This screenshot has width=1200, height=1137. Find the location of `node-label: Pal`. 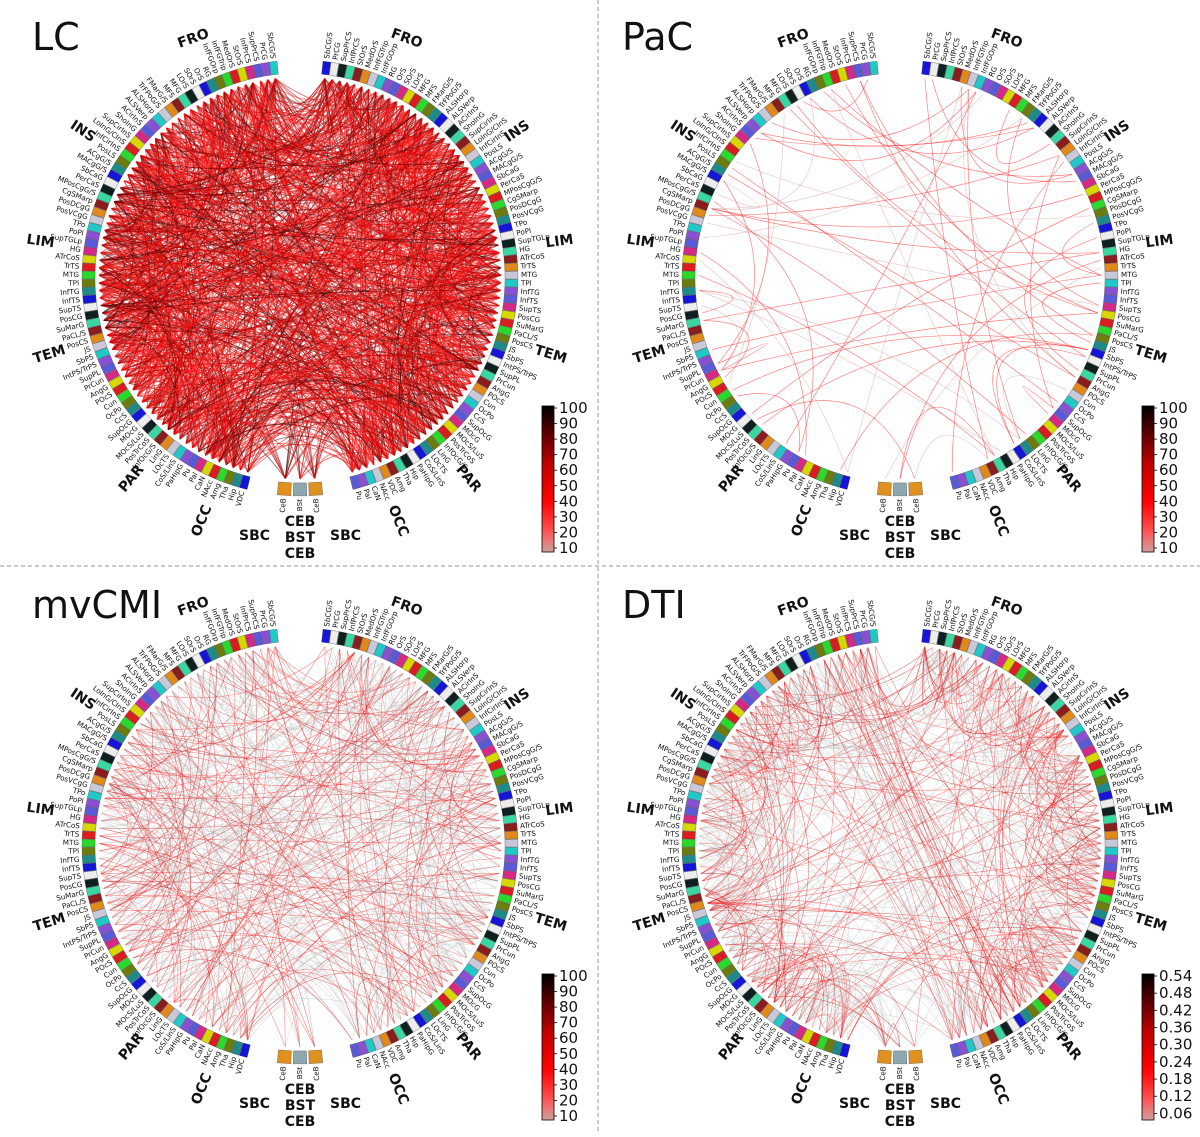

node-label: Pal is located at coordinates (193, 477).